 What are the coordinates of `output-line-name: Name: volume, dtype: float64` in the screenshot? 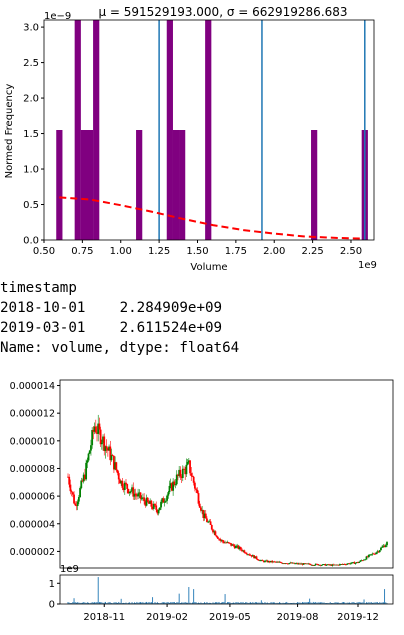 It's located at (120, 348).